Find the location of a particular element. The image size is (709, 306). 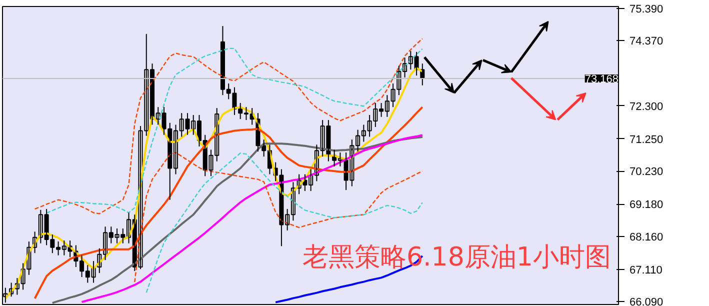

y-tick-label: 74.370 is located at coordinates (647, 42).